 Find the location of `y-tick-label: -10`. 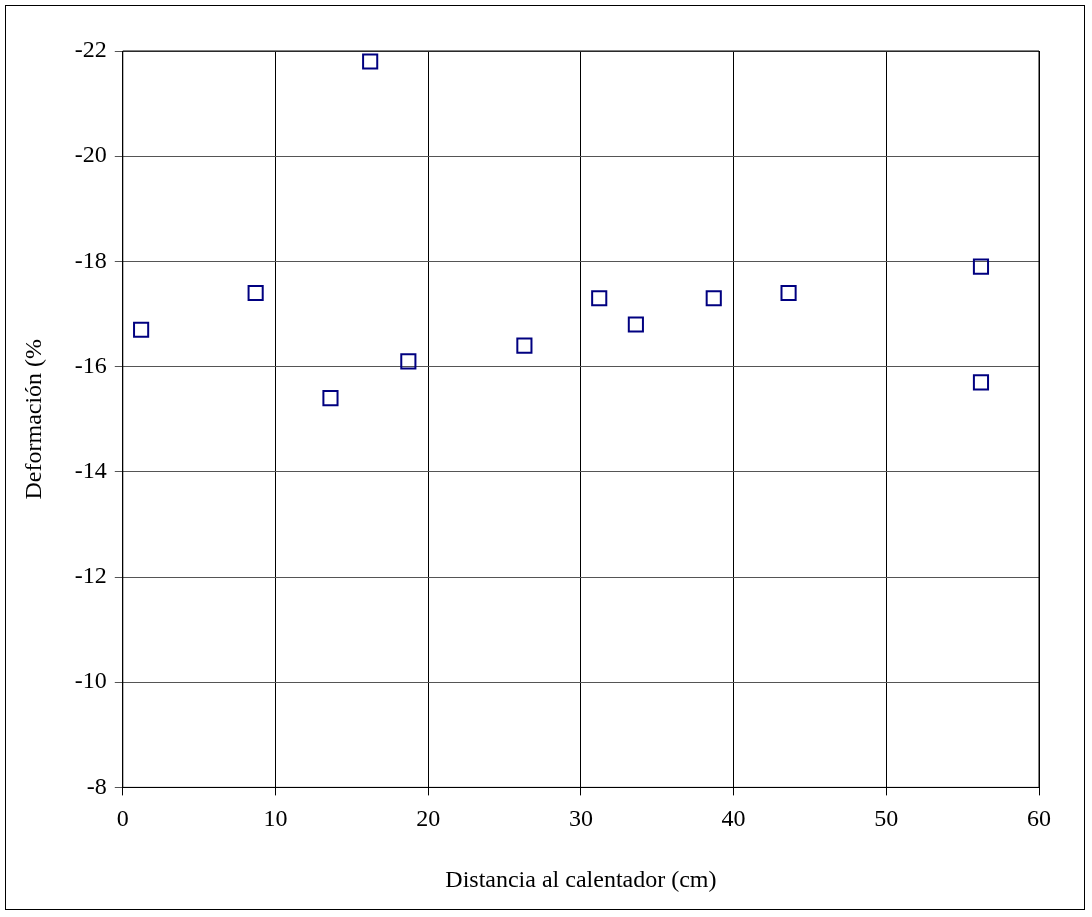

y-tick-label: -10 is located at coordinates (90, 680).